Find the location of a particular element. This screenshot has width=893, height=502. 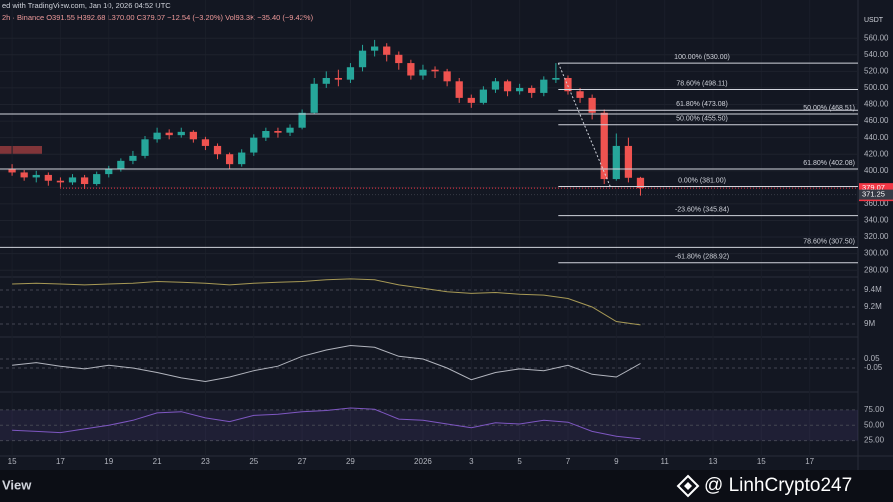

watermark-icon is located at coordinates (688, 486).